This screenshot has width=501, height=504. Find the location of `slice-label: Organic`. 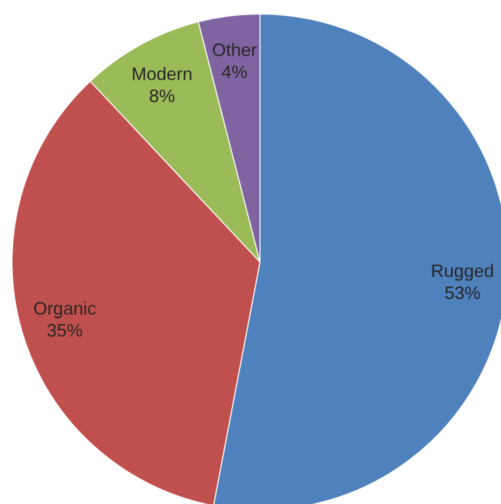

slice-label: Organic is located at coordinates (64, 308).